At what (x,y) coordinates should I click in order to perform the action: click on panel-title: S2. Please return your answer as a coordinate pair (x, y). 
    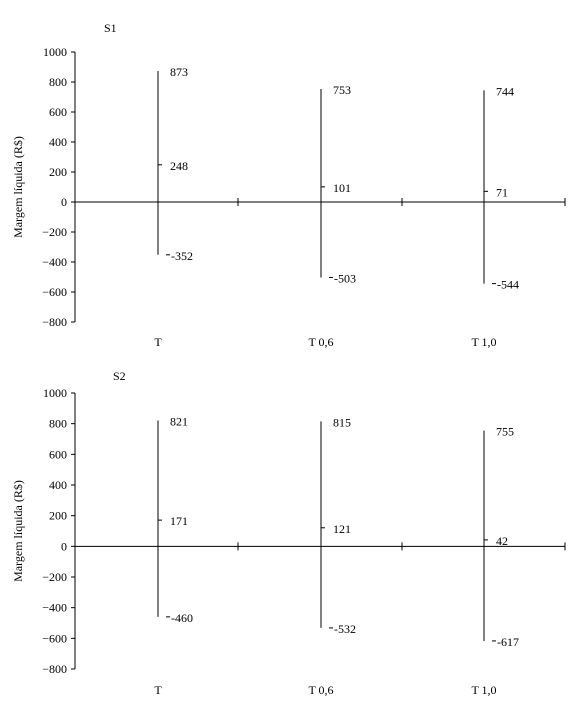
    Looking at the image, I should click on (119, 376).